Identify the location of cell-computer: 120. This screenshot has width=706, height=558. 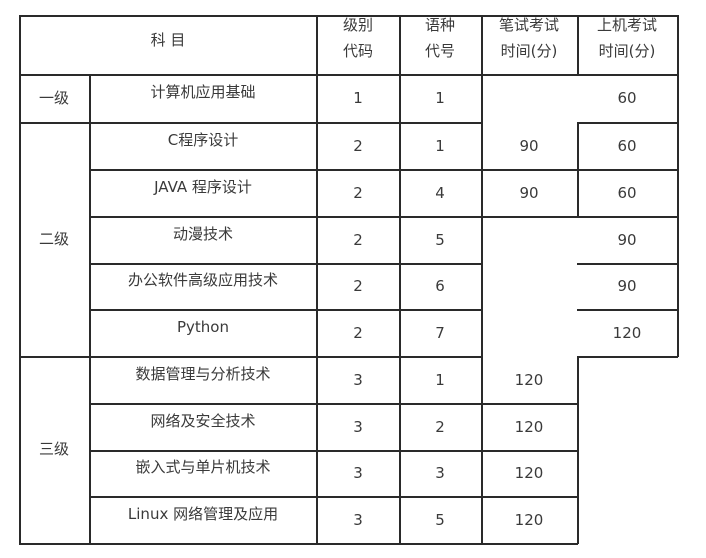
(627, 332).